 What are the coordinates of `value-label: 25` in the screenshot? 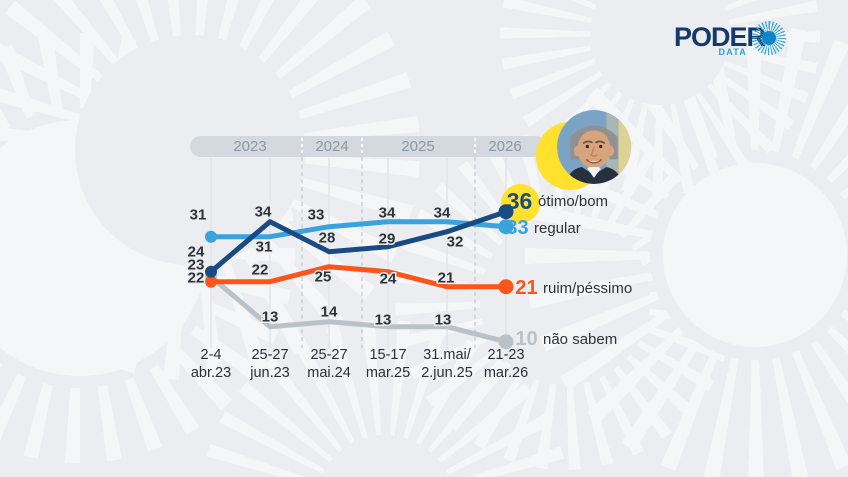 It's located at (323, 277).